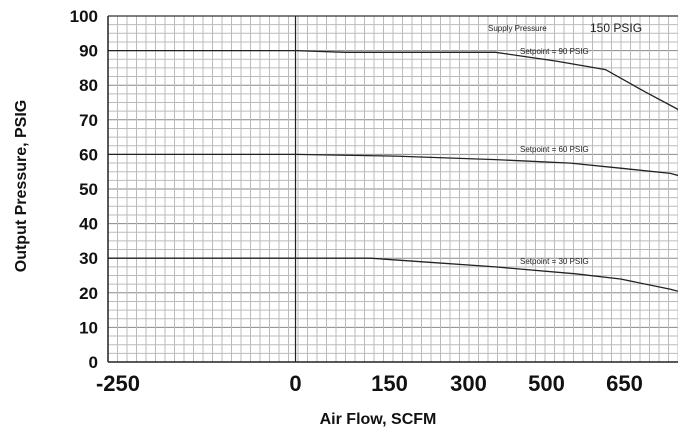  Describe the element at coordinates (88, 51) in the screenshot. I see `y-tick-label: 90` at that location.